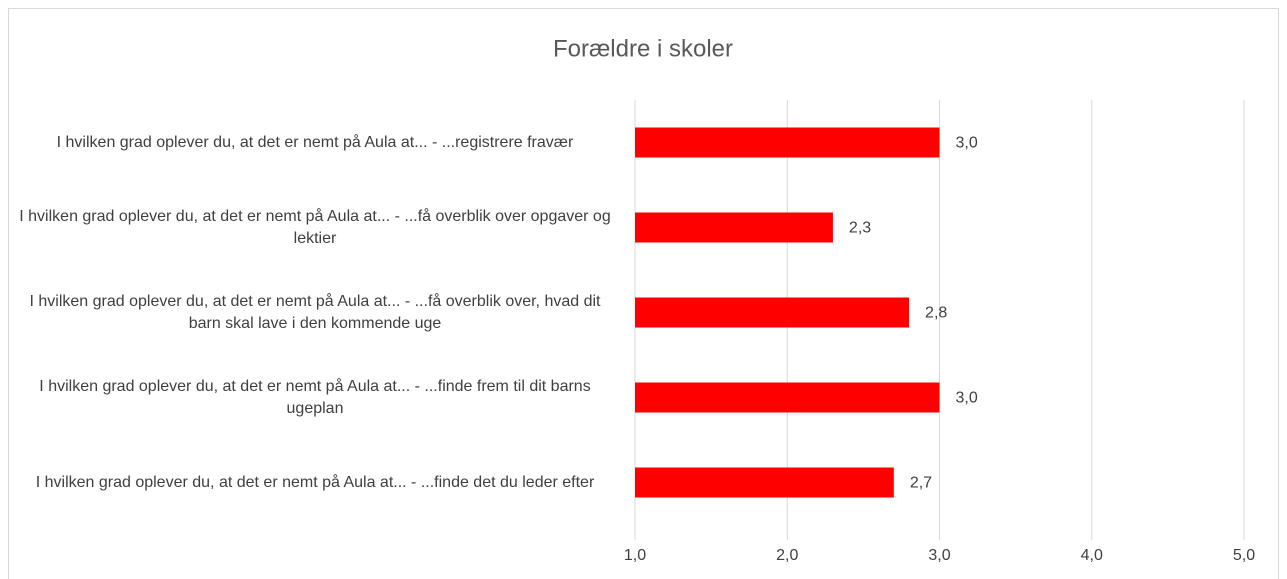  Describe the element at coordinates (860, 228) in the screenshot. I see `value-label: 2,3` at that location.